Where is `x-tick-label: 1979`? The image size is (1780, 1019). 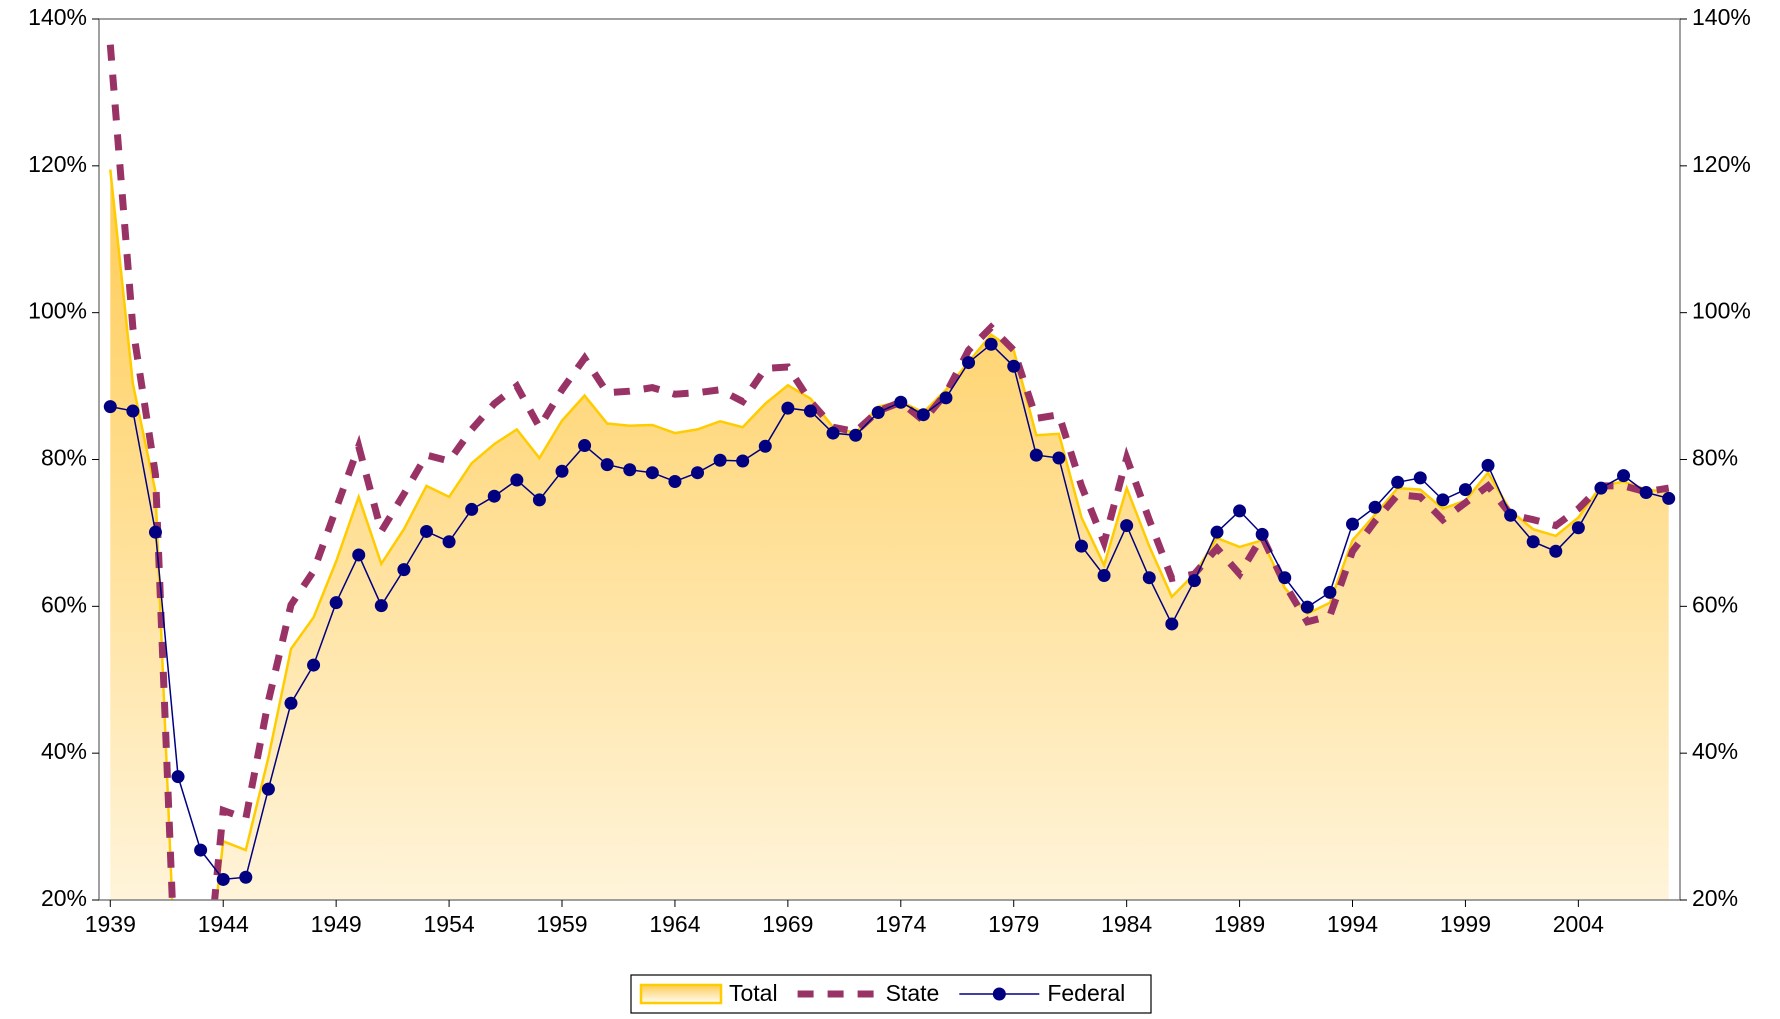 x-tick-label: 1979 is located at coordinates (1013, 924).